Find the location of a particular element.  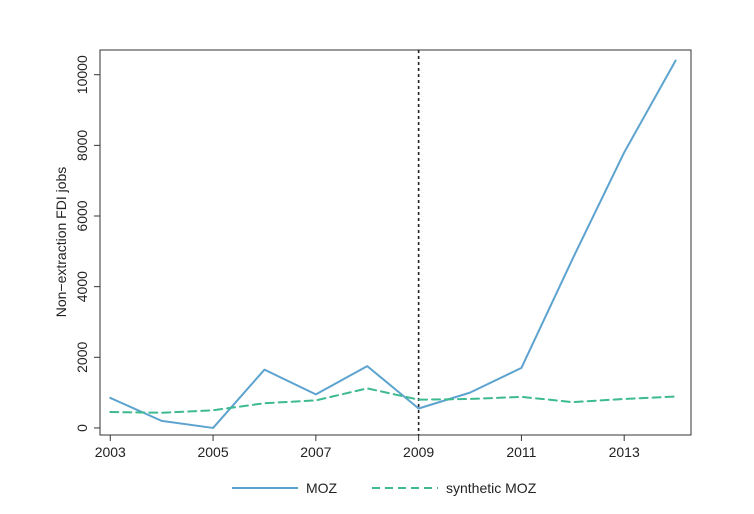

y-tick-label: 8000 is located at coordinates (82, 145).